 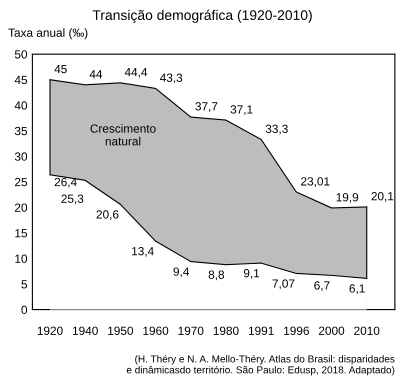 What do you see at coordinates (21, 80) in the screenshot?
I see `y-tick-label: 45` at bounding box center [21, 80].